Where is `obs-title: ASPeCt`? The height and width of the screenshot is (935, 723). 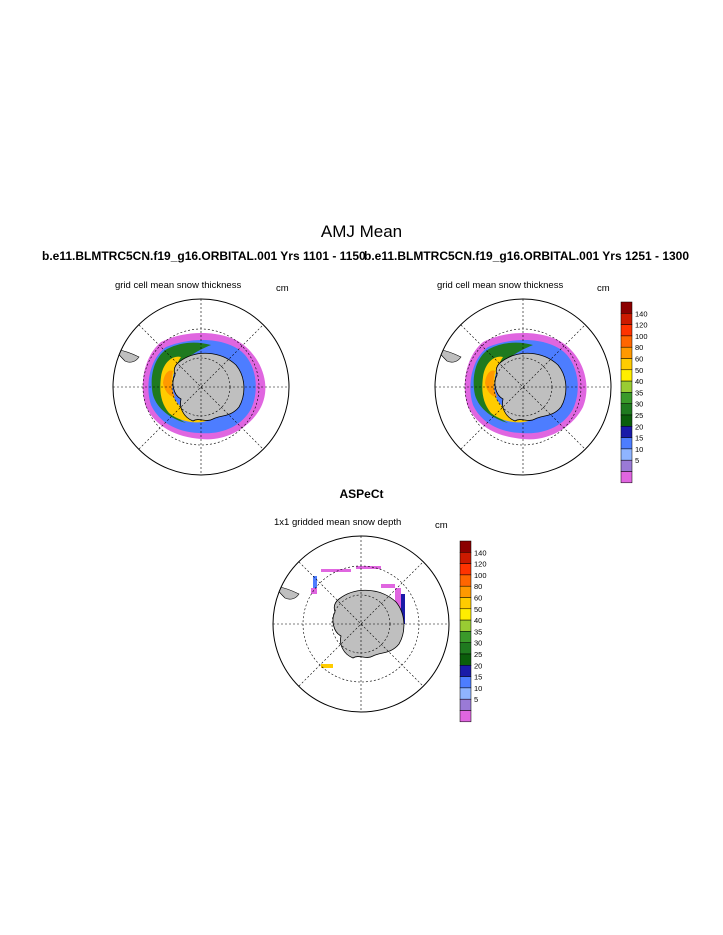 obs-title: ASPeCt is located at coordinates (361, 494).